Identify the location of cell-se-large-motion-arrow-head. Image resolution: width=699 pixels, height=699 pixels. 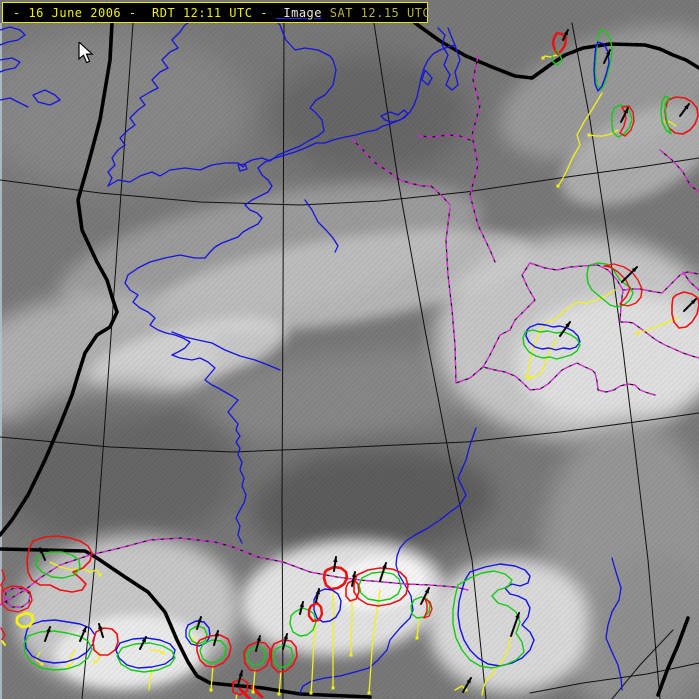
(468, 681).